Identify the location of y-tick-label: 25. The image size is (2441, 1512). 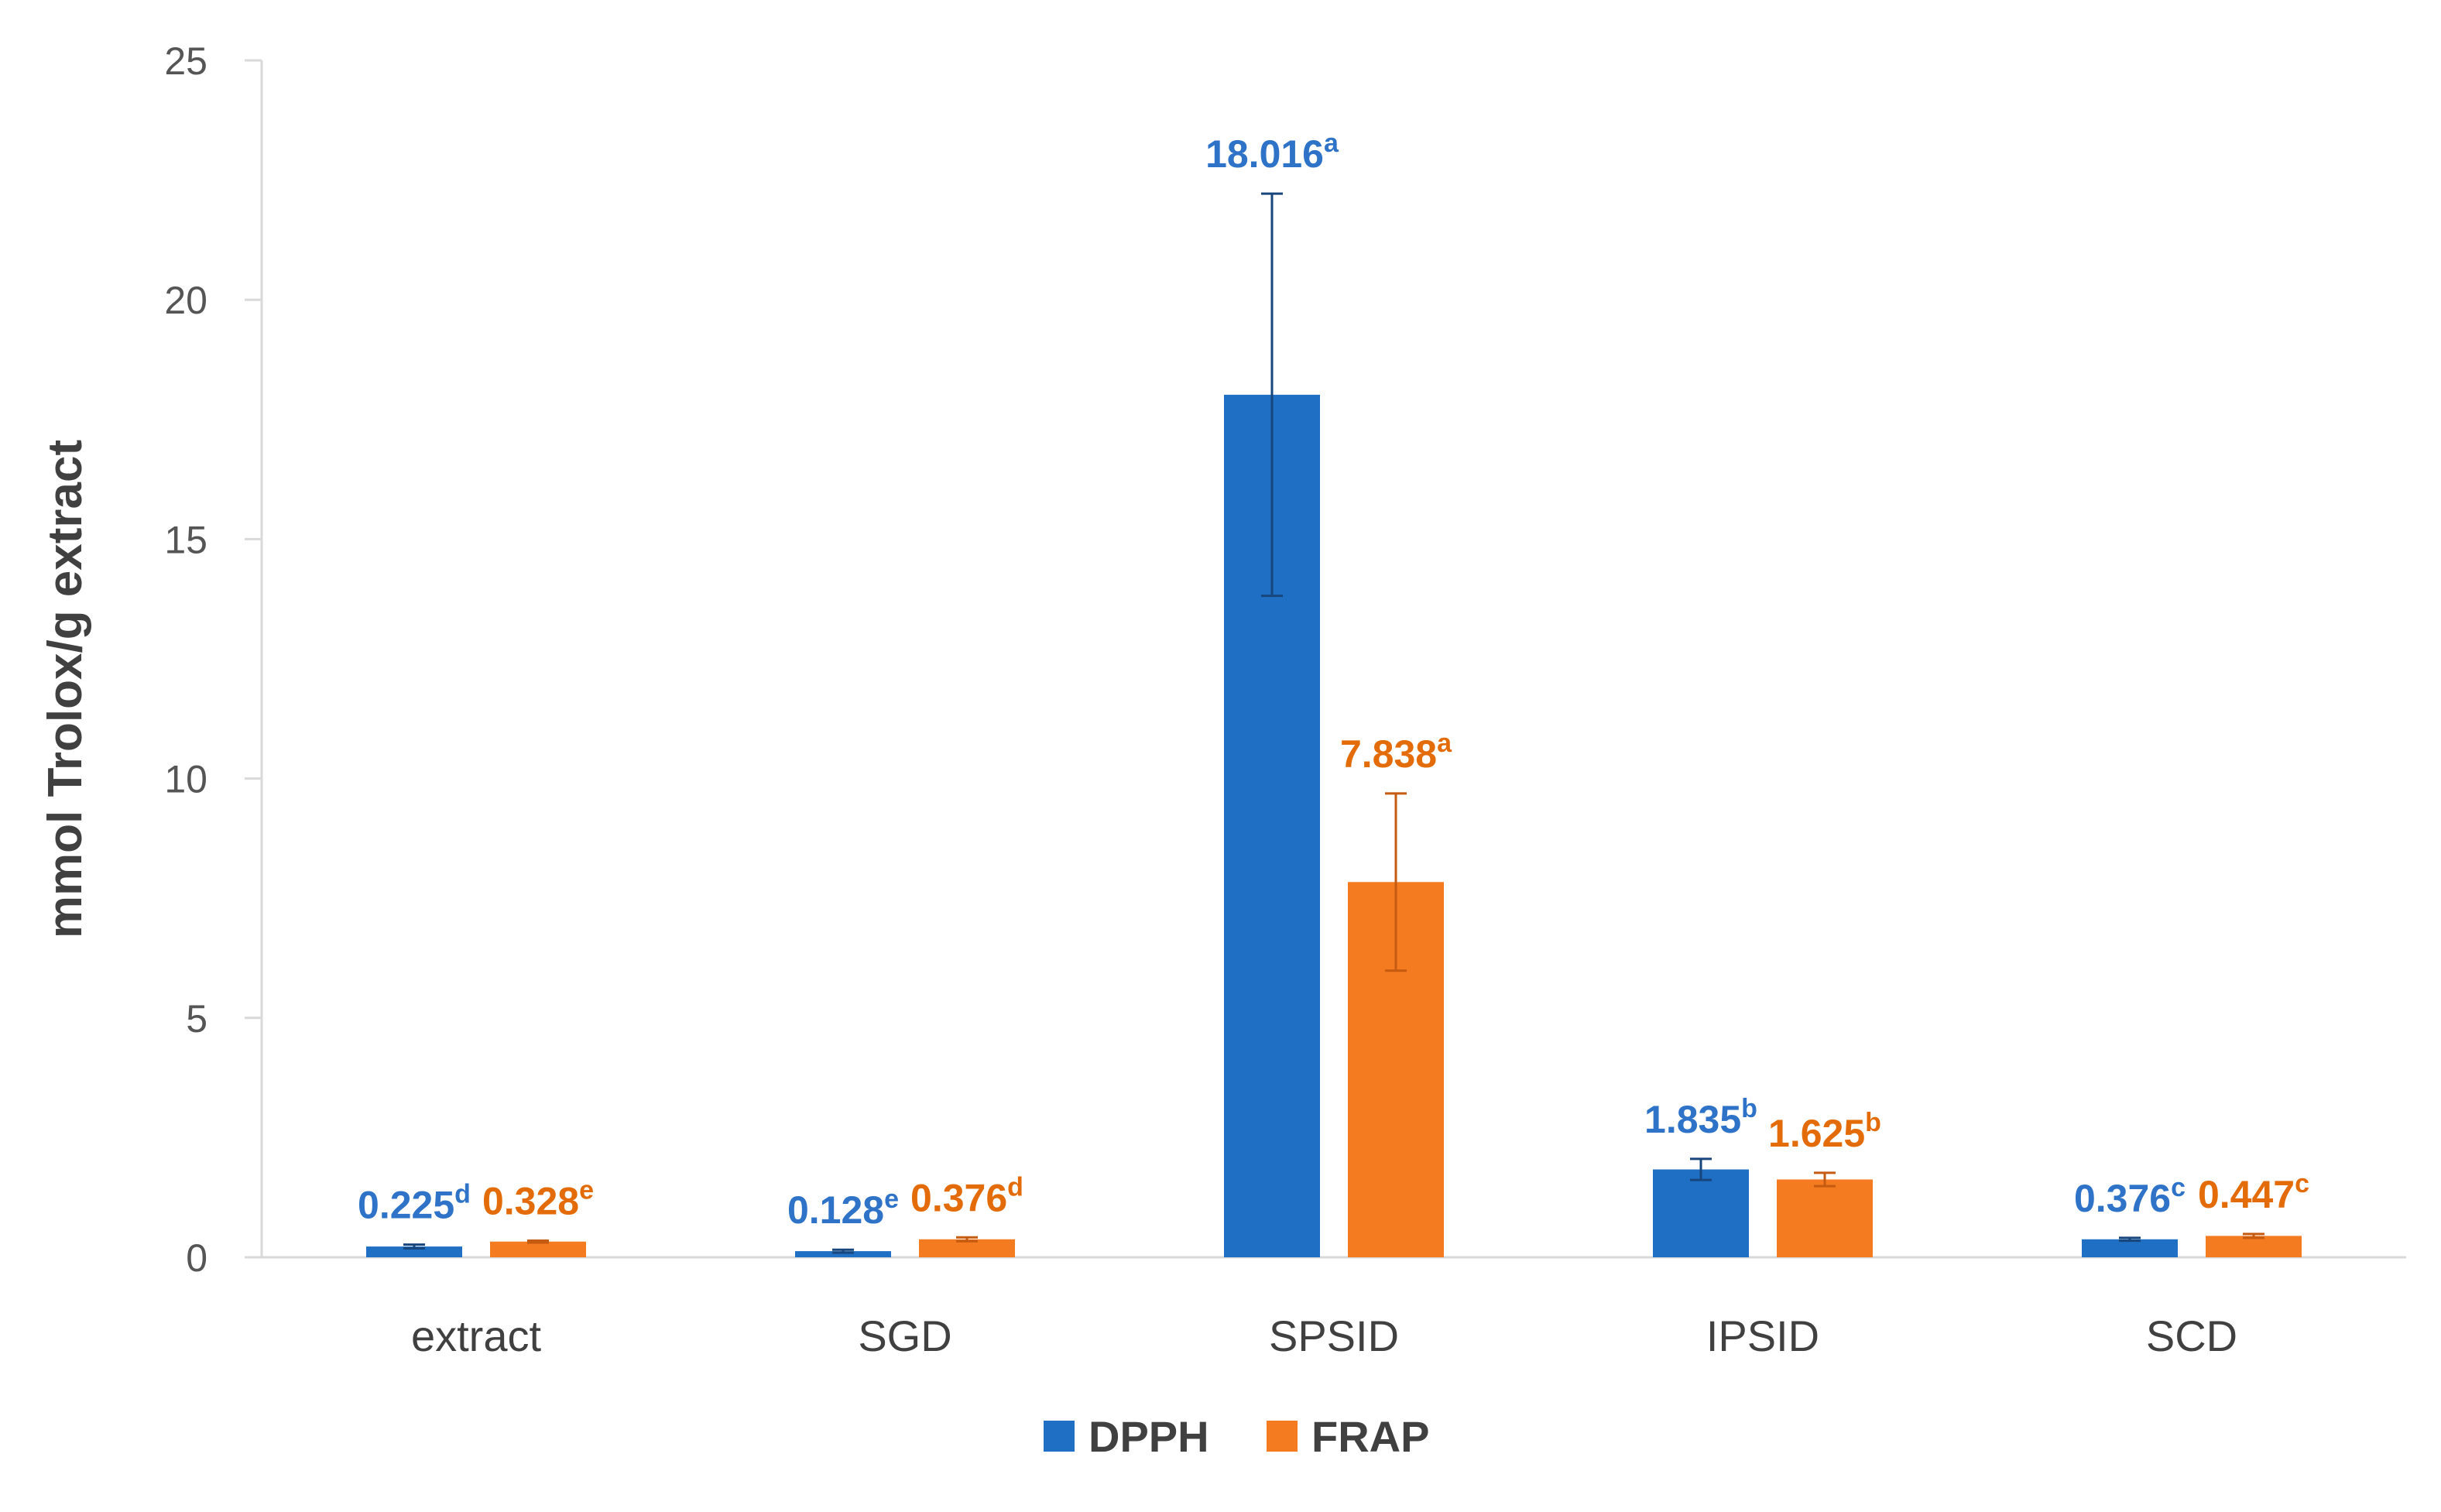
(185, 61).